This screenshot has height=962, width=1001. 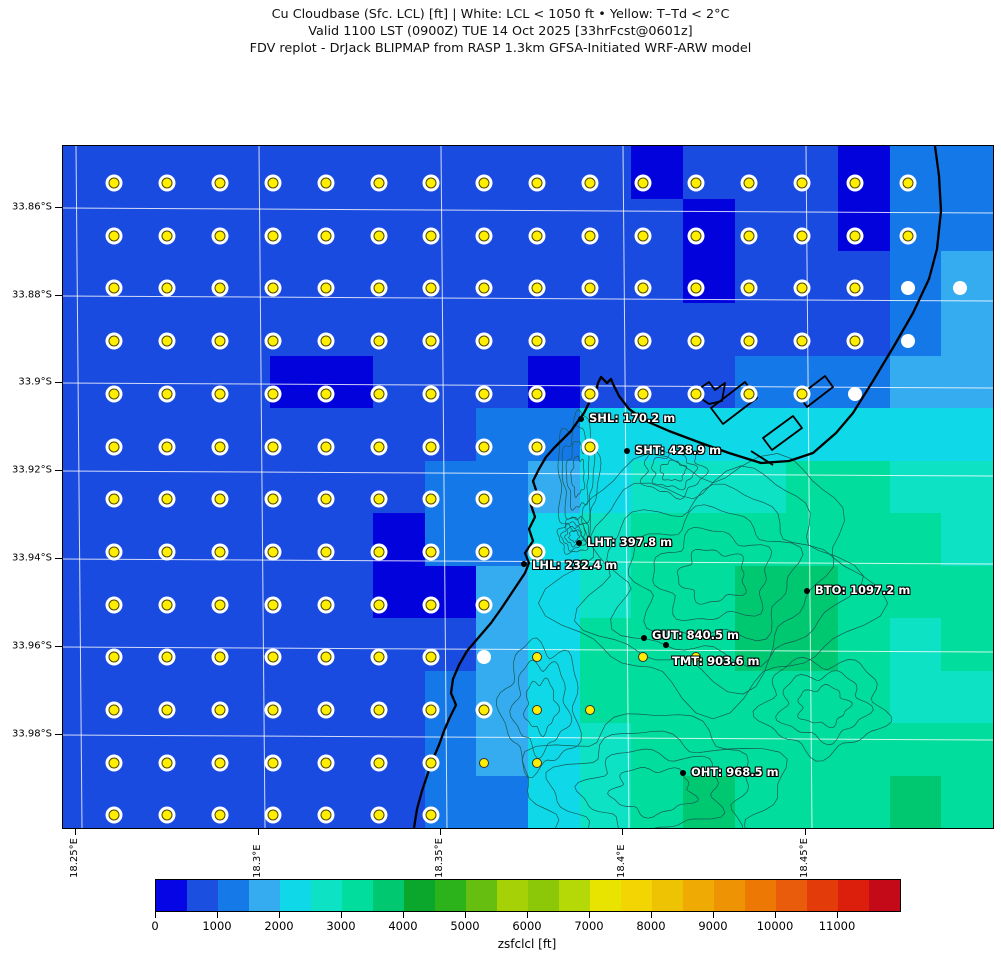 What do you see at coordinates (35, 382) in the screenshot?
I see `lat-tick-label: 33.9°S` at bounding box center [35, 382].